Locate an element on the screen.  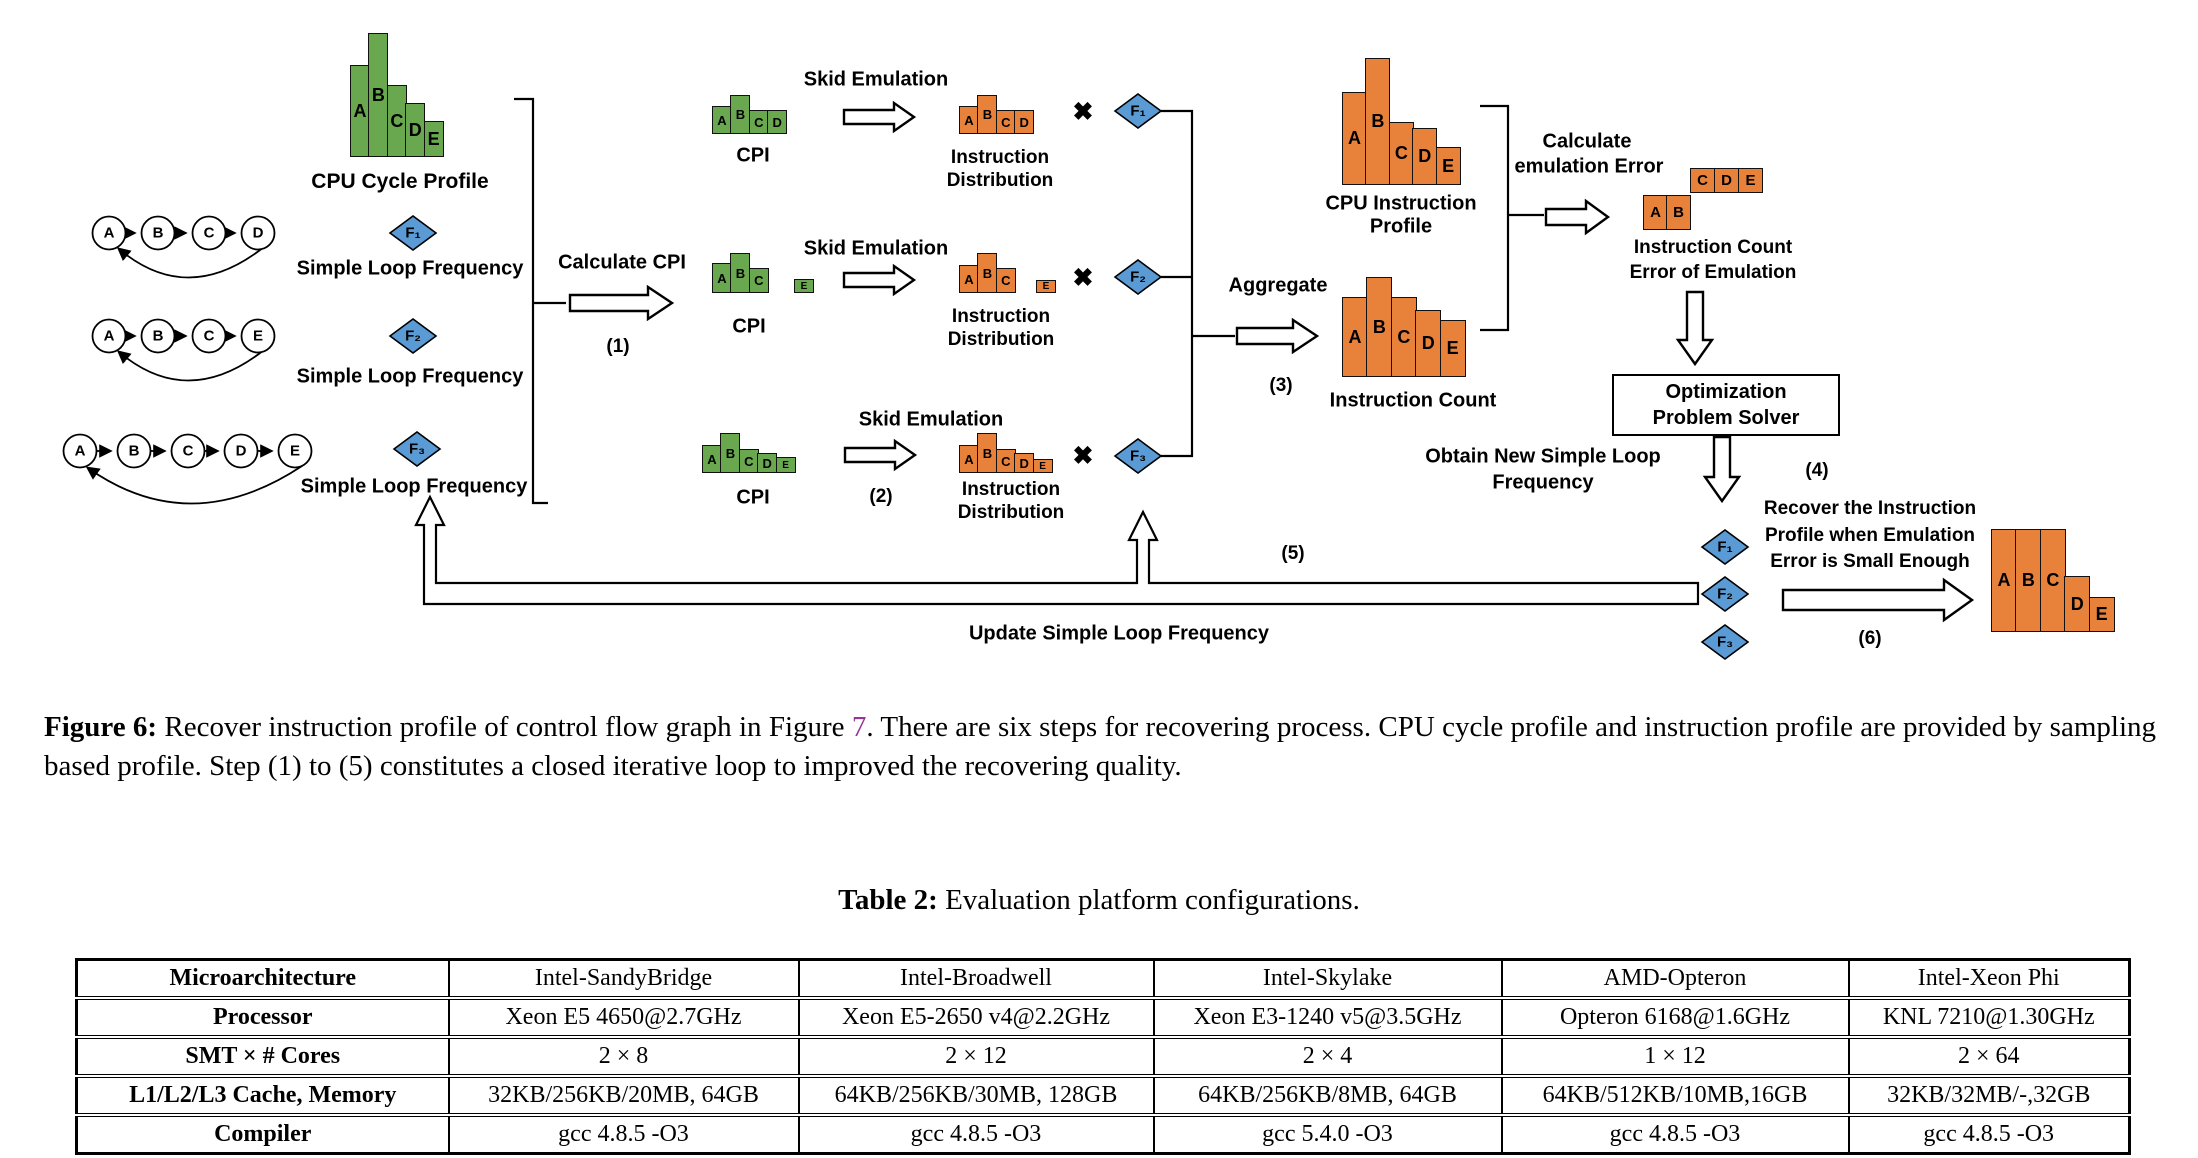
f3-diamond-left is located at coordinates (417, 449).